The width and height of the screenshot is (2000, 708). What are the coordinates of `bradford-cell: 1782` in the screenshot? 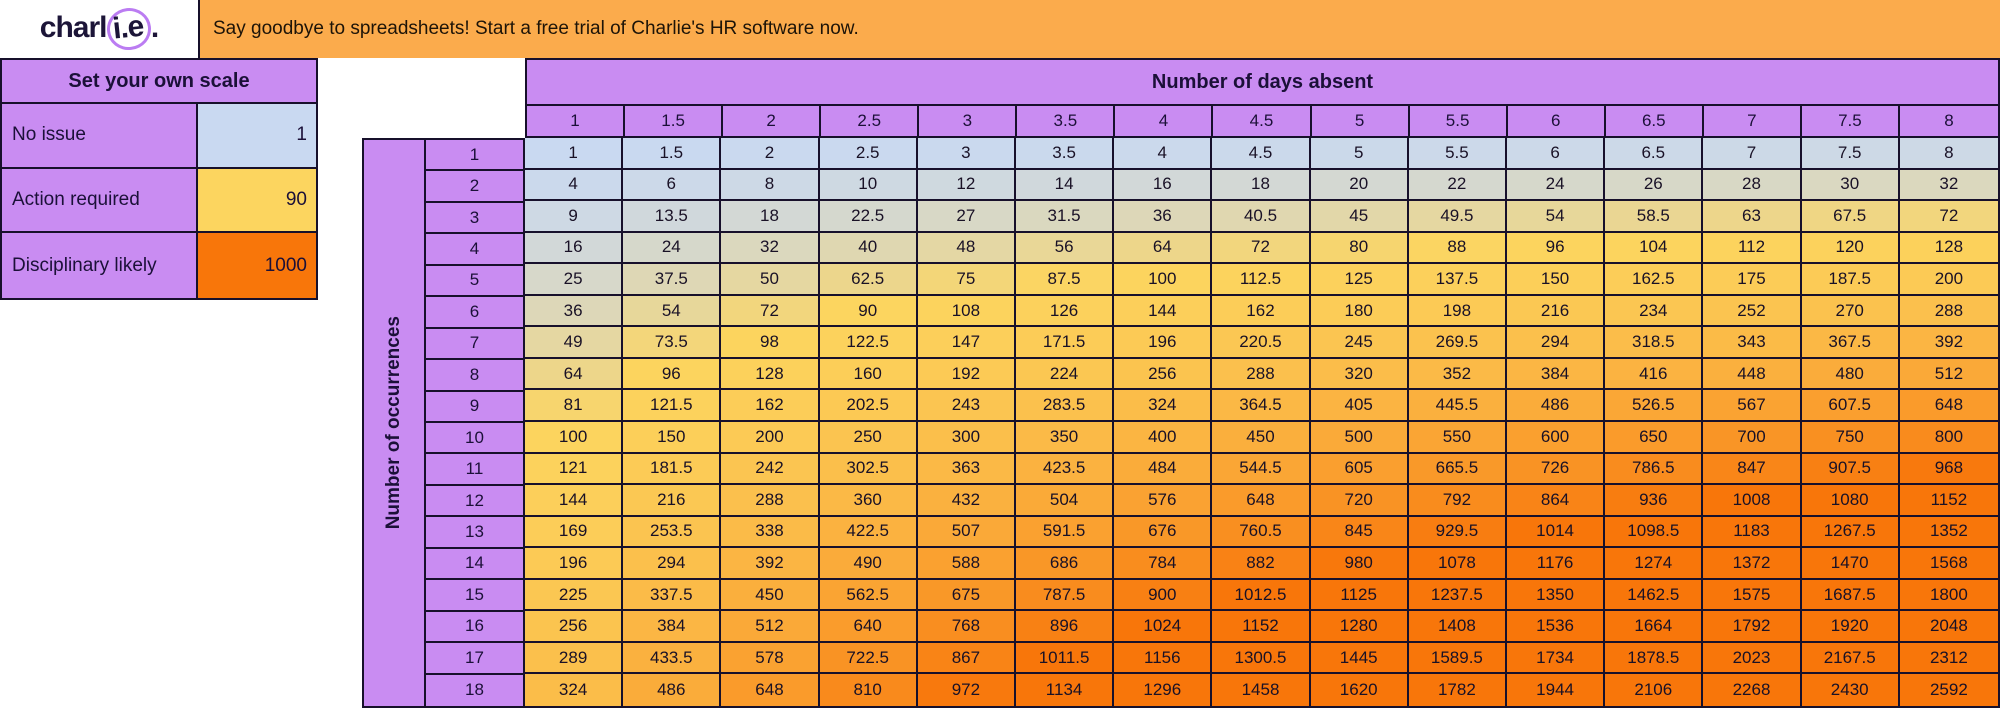 It's located at (1457, 690).